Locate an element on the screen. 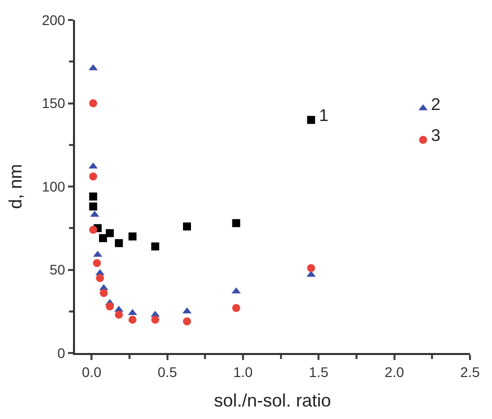  y-tick-label: 100 is located at coordinates (54, 186).